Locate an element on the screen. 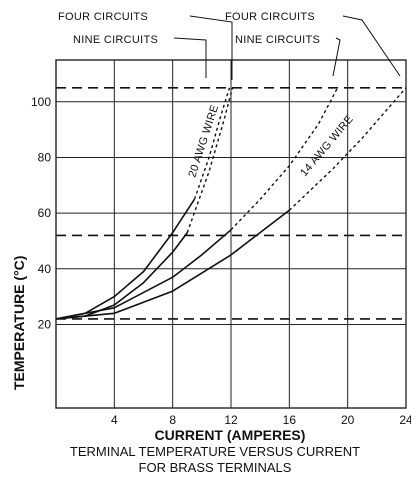 Image resolution: width=411 pixels, height=482 pixels. x-axis-title: CURRENT (AMPERES) is located at coordinates (230, 435).